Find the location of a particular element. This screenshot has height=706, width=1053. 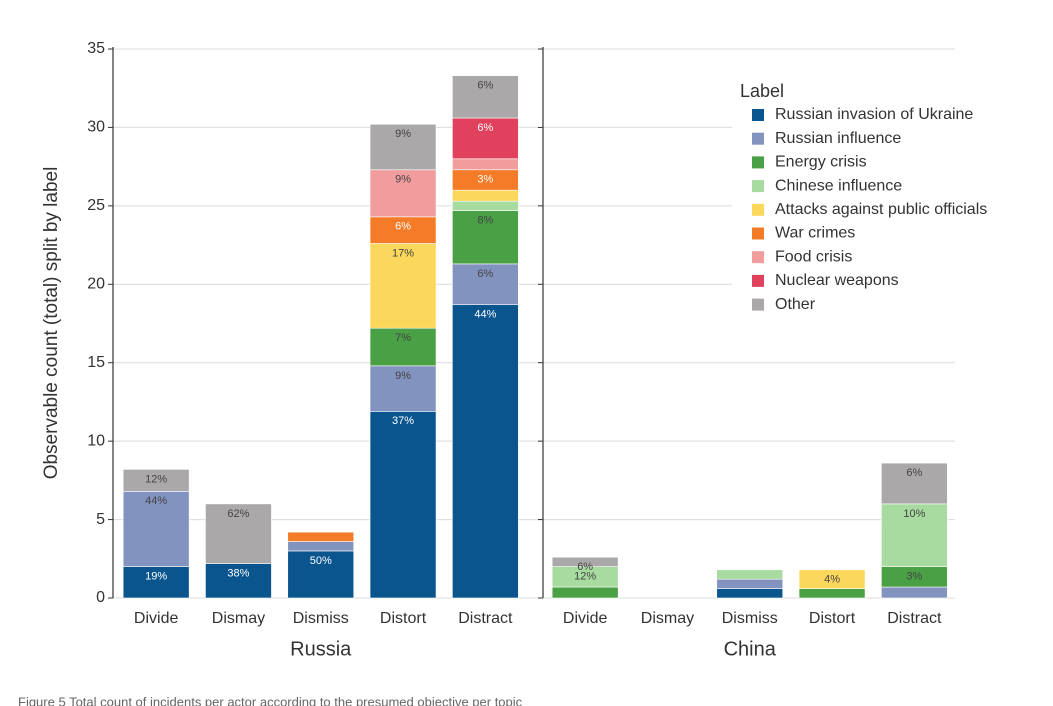

legend-label: Food crisis is located at coordinates (813, 256).